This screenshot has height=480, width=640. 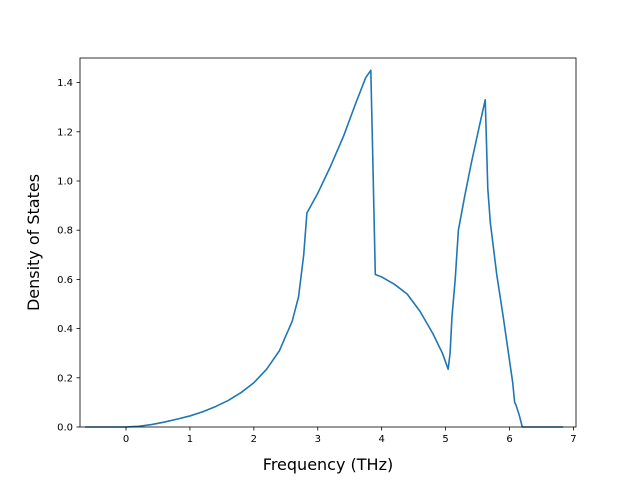 I want to click on x-tick-label: 5, so click(x=445, y=439).